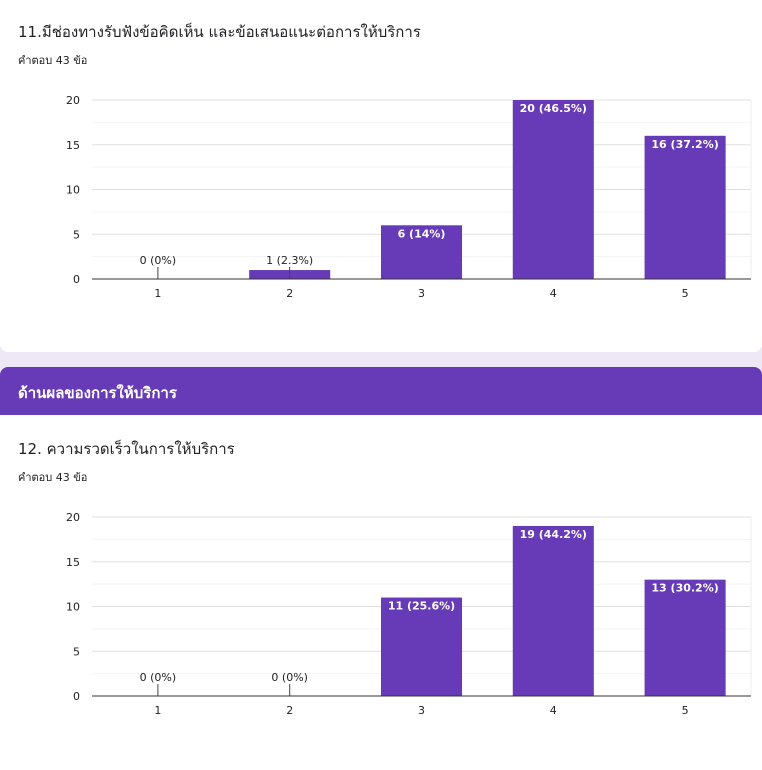 The height and width of the screenshot is (770, 762). What do you see at coordinates (684, 588) in the screenshot?
I see `data-label: 13 (30.2%)` at bounding box center [684, 588].